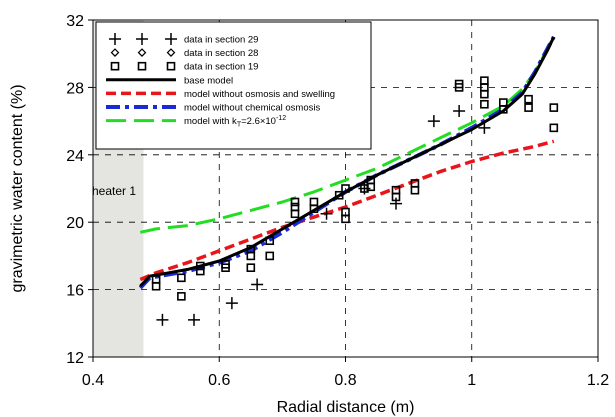 The image size is (615, 417). I want to click on x-tick-label: 0.4, so click(93, 380).